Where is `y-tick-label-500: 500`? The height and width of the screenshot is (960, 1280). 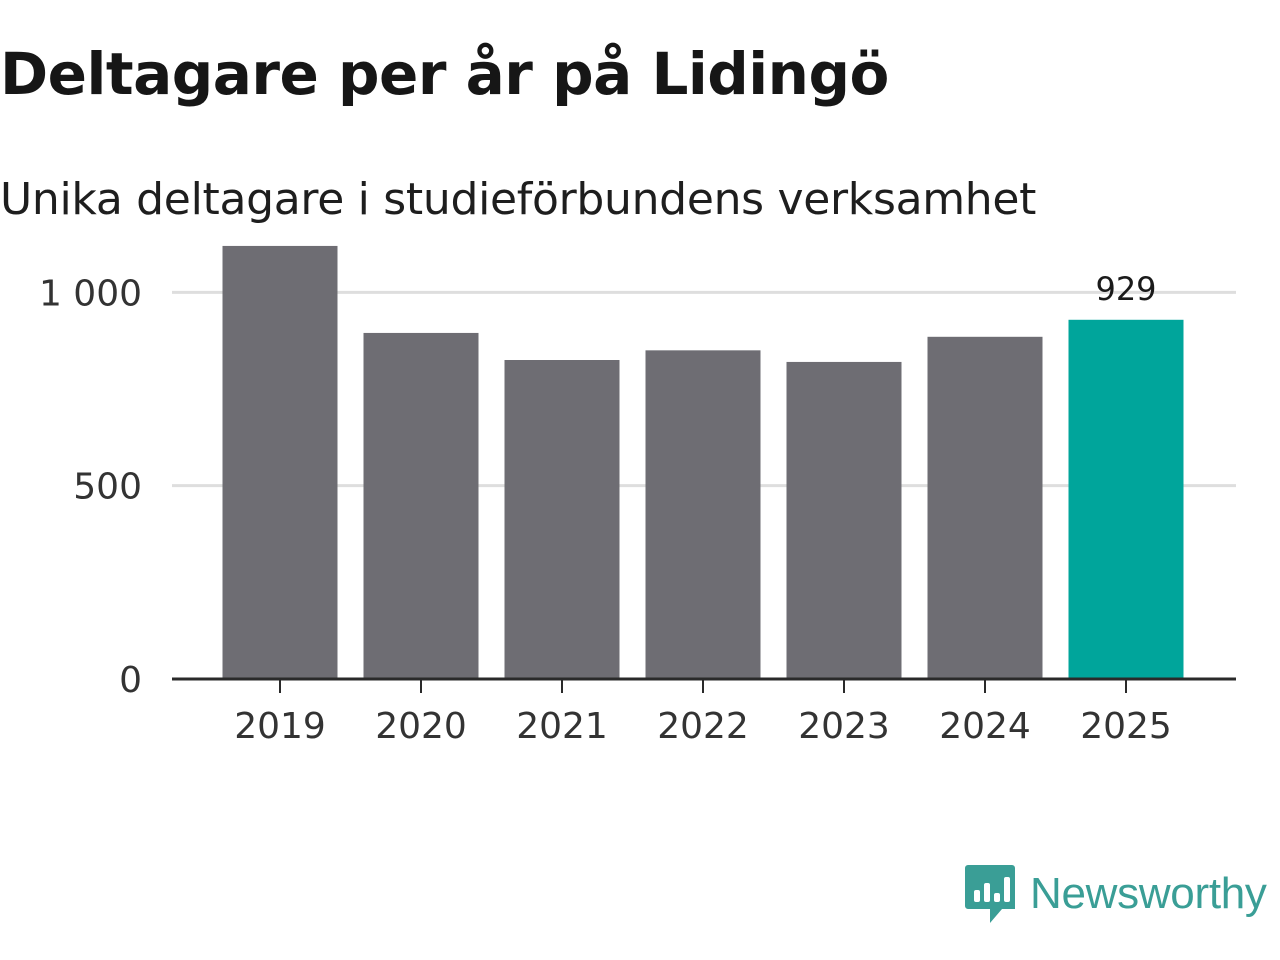
y-tick-label-500: 500 is located at coordinates (107, 487).